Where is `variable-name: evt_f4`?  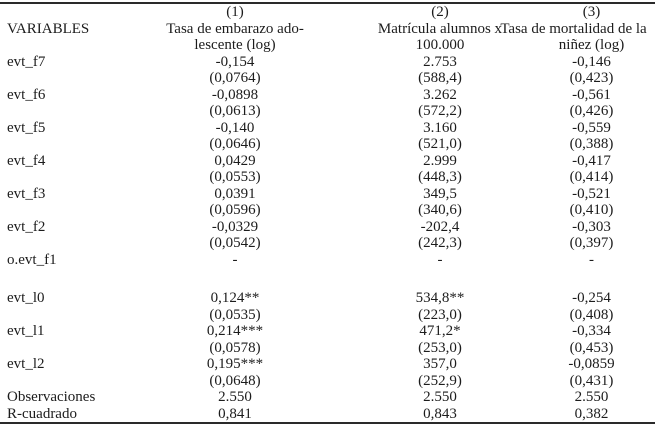
variable-name: evt_f4 is located at coordinates (26, 160).